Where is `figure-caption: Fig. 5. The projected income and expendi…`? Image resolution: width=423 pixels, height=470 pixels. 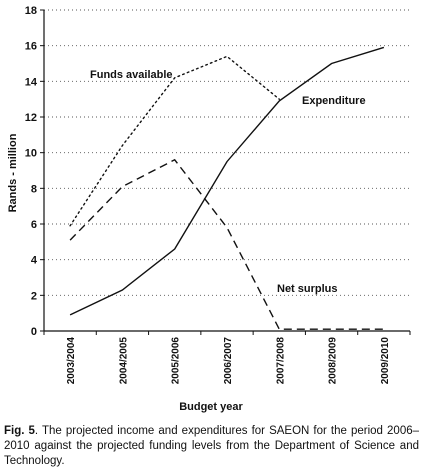 figure-caption: Fig. 5. The projected income and expendi… is located at coordinates (211, 446).